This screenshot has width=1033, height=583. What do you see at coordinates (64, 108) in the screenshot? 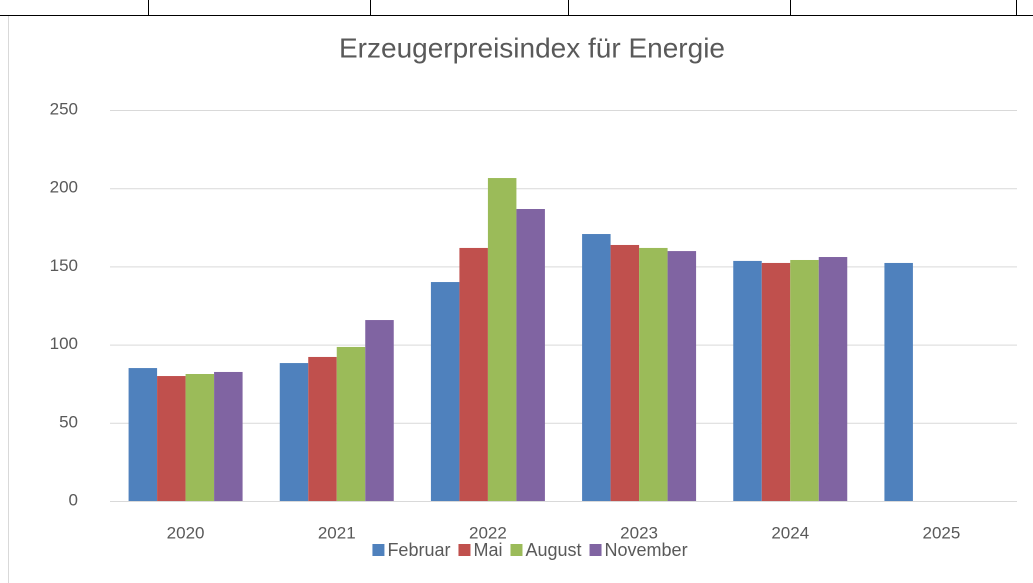
I see `y-tick-label: 250` at bounding box center [64, 108].